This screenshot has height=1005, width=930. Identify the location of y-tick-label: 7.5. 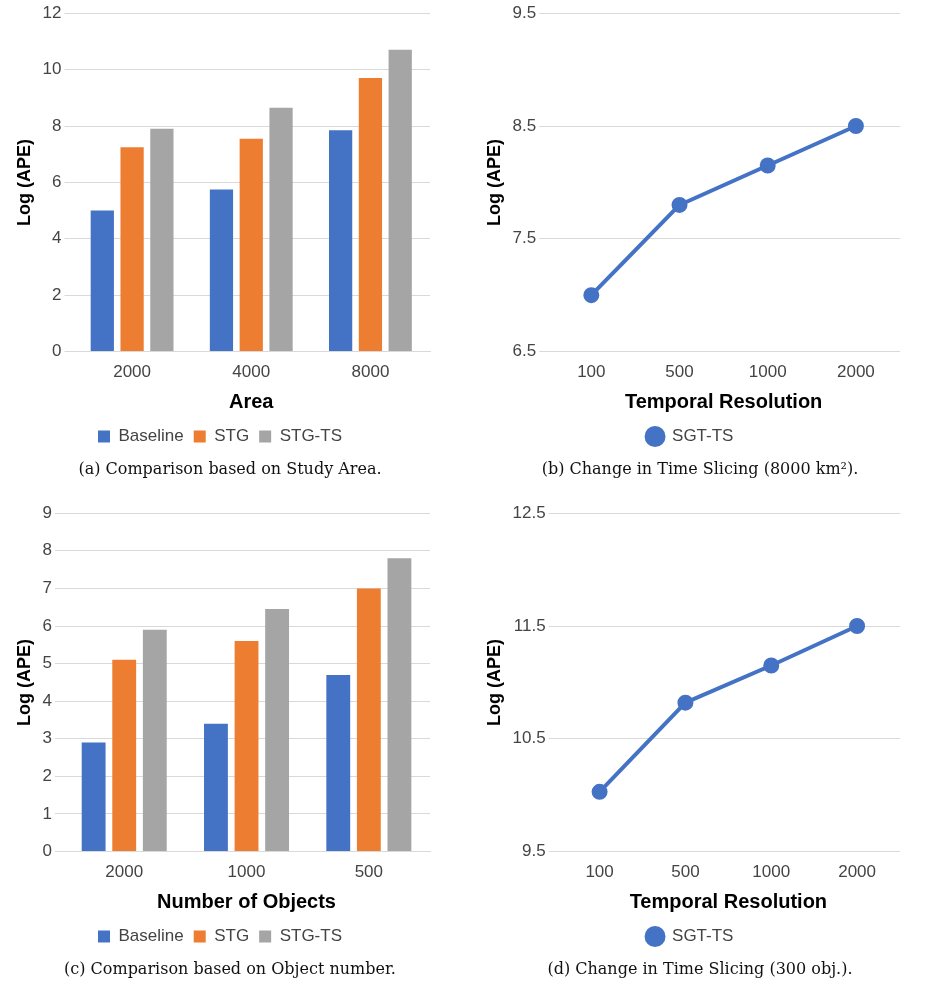
(524, 238).